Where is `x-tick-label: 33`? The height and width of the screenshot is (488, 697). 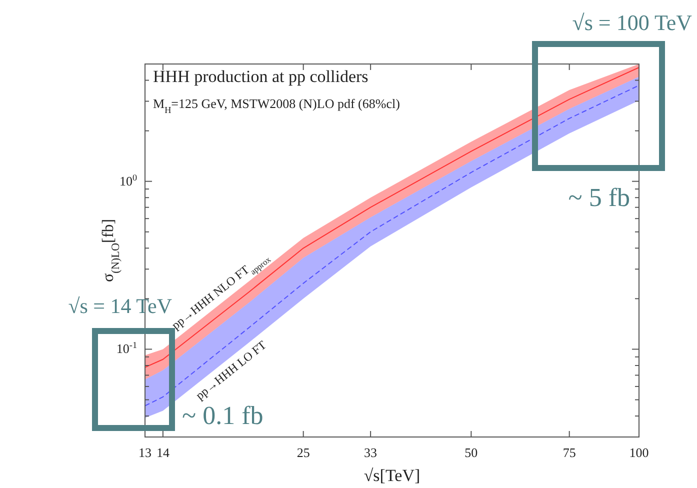
x-tick-label: 33 is located at coordinates (371, 452).